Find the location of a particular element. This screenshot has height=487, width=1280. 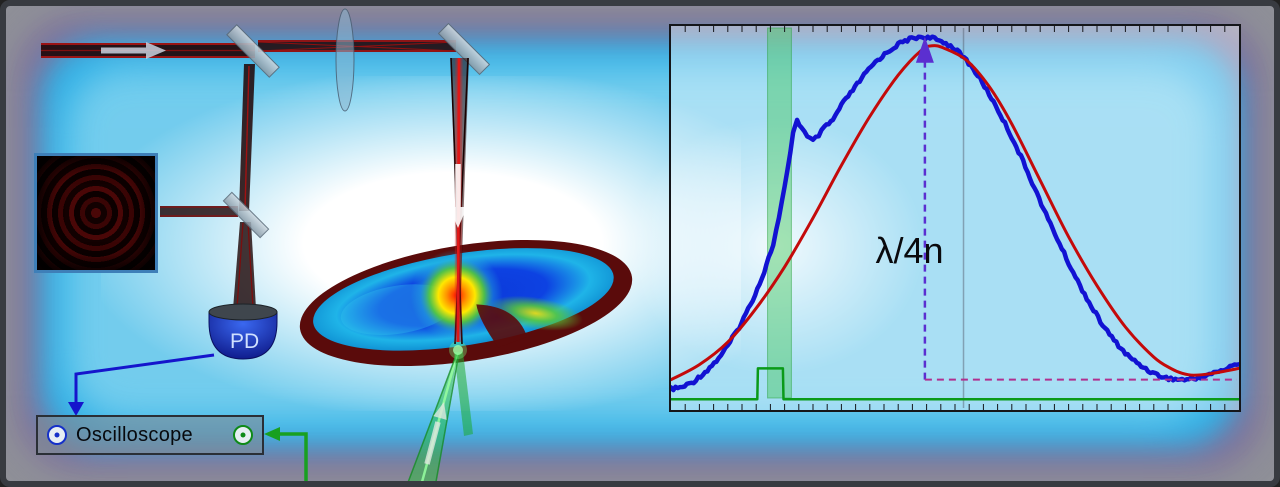

beam-direction-arrow is located at coordinates (133, 50).